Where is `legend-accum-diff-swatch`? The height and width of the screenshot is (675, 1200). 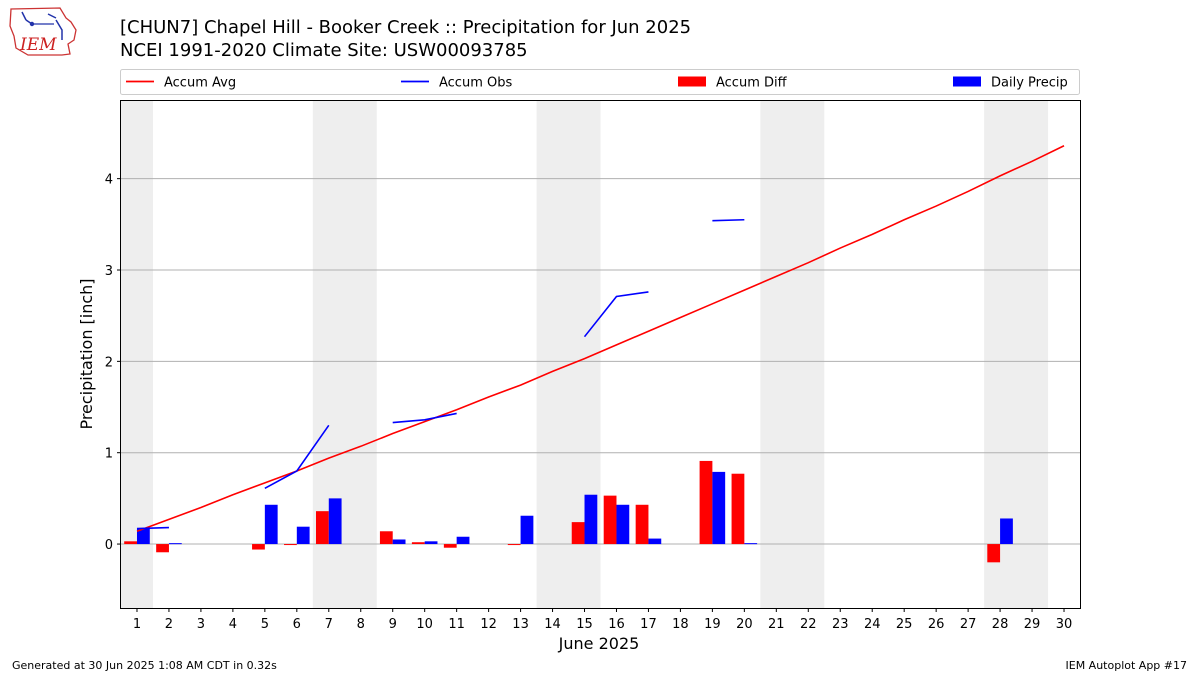 legend-accum-diff-swatch is located at coordinates (692, 81).